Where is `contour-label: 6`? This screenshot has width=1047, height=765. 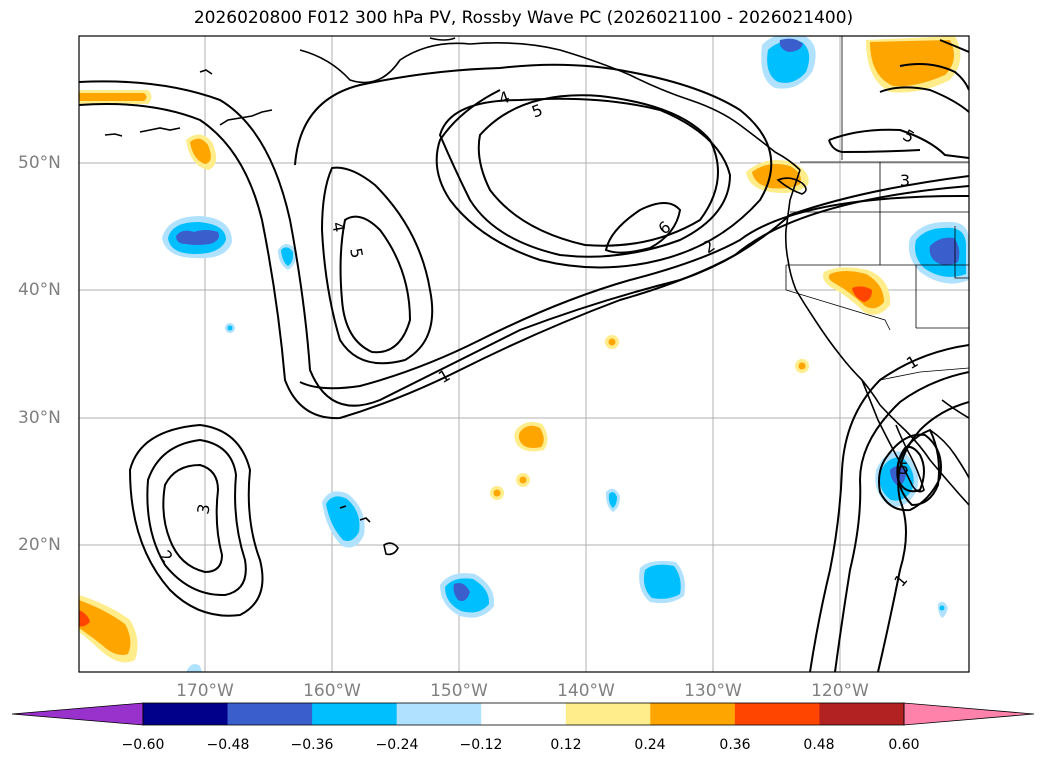
contour-label: 6 is located at coordinates (664, 227).